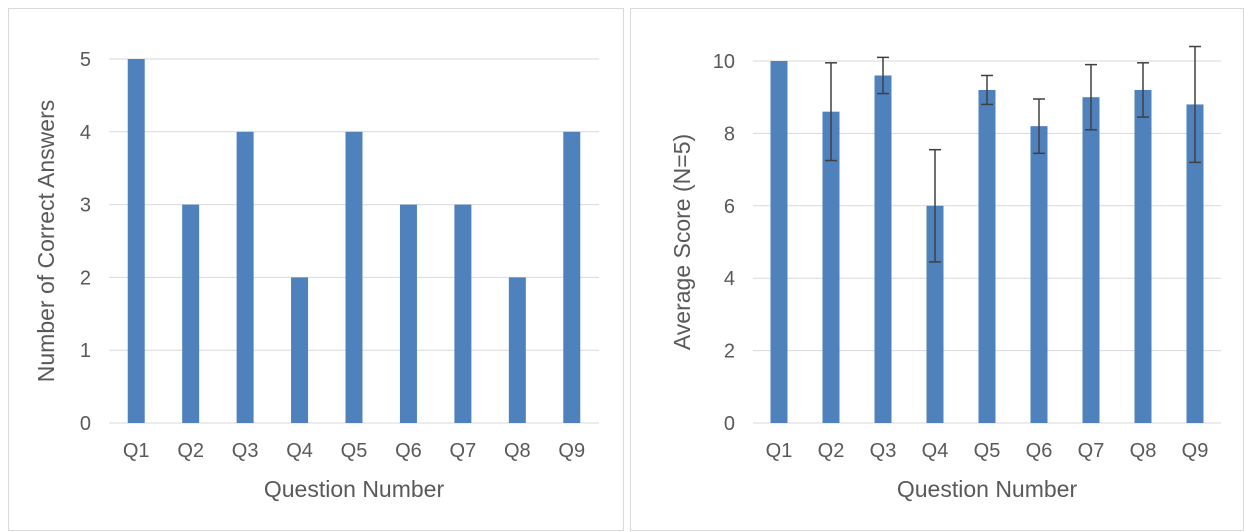 The image size is (1244, 532). What do you see at coordinates (724, 62) in the screenshot?
I see `y-tick-label: 10` at bounding box center [724, 62].